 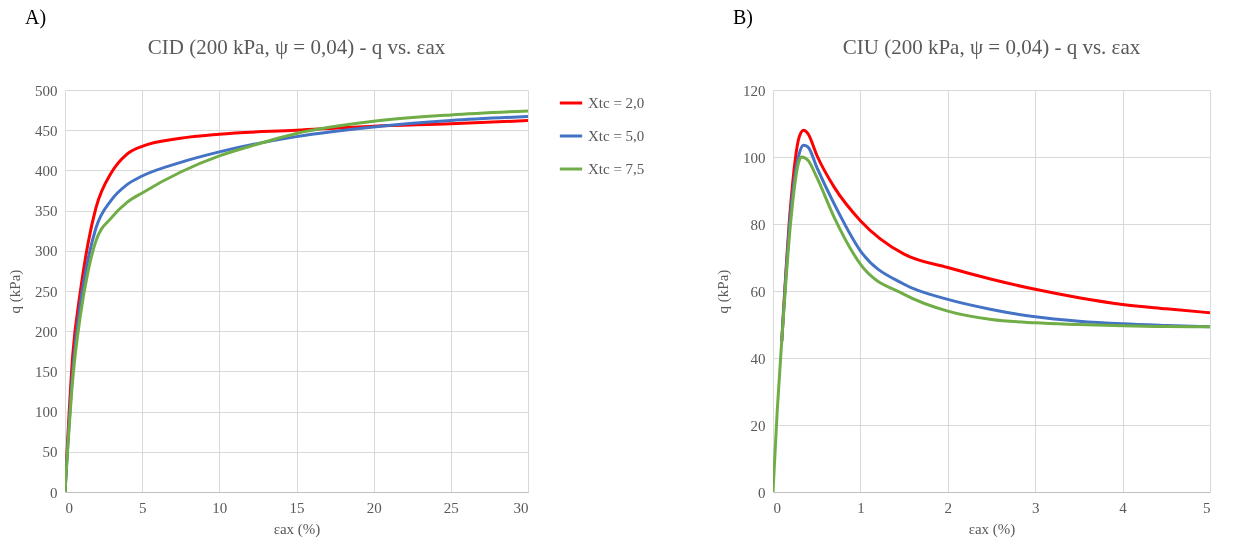 I want to click on legend-label: Xtc = 5,0, so click(x=616, y=136).